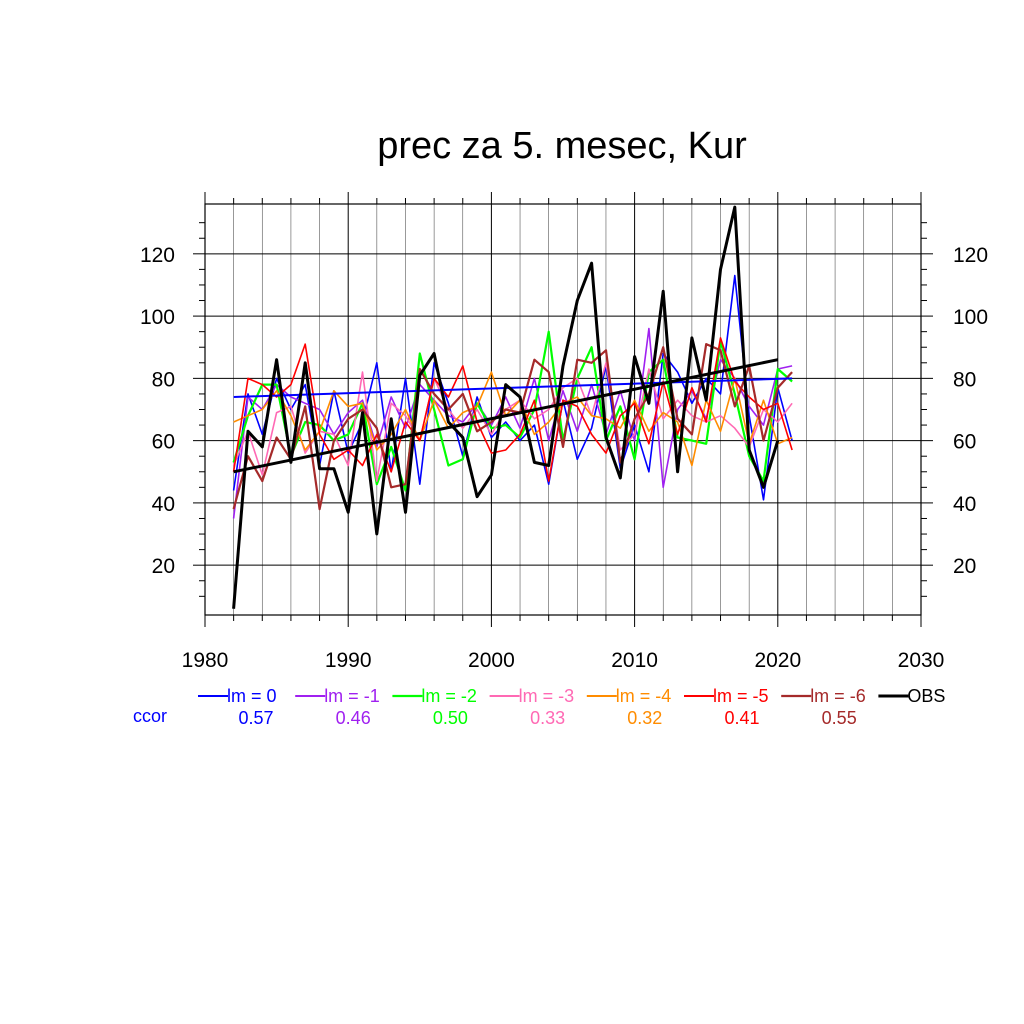 The image size is (1024, 1024). I want to click on ccor-value: 0.33, so click(547, 718).